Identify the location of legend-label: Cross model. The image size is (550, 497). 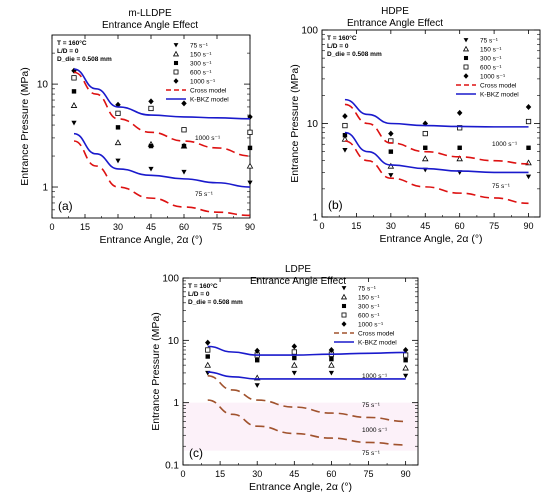
(498, 86).